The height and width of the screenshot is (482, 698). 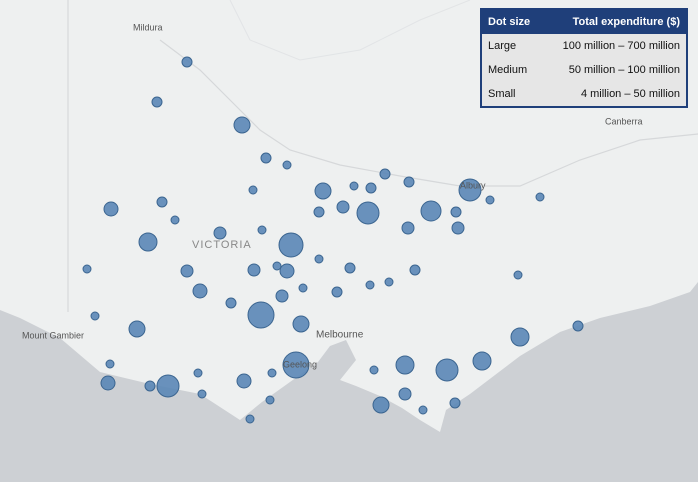 I want to click on legend-header-cell: Total expenditure ($), so click(x=626, y=22).